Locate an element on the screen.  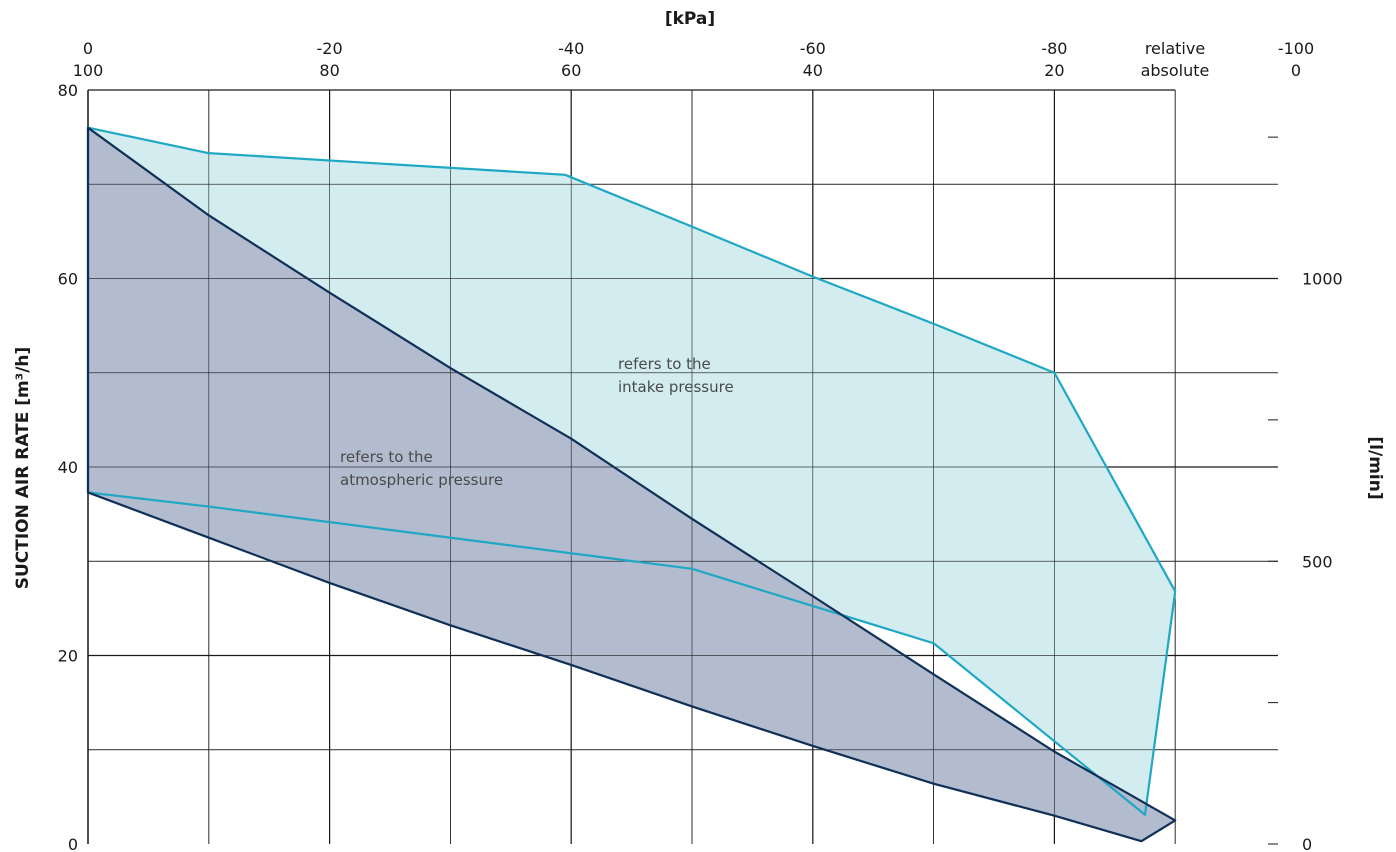
right-tick-label: 1000 is located at coordinates (1322, 279).